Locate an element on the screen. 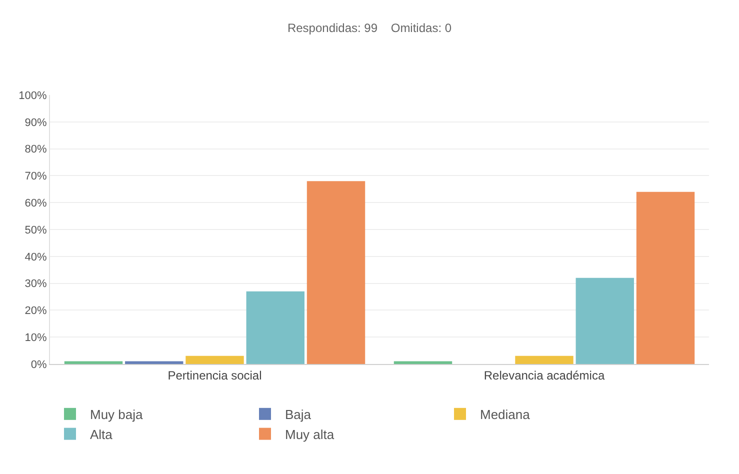 The height and width of the screenshot is (474, 739). y-tick-label: 90% is located at coordinates (36, 122).